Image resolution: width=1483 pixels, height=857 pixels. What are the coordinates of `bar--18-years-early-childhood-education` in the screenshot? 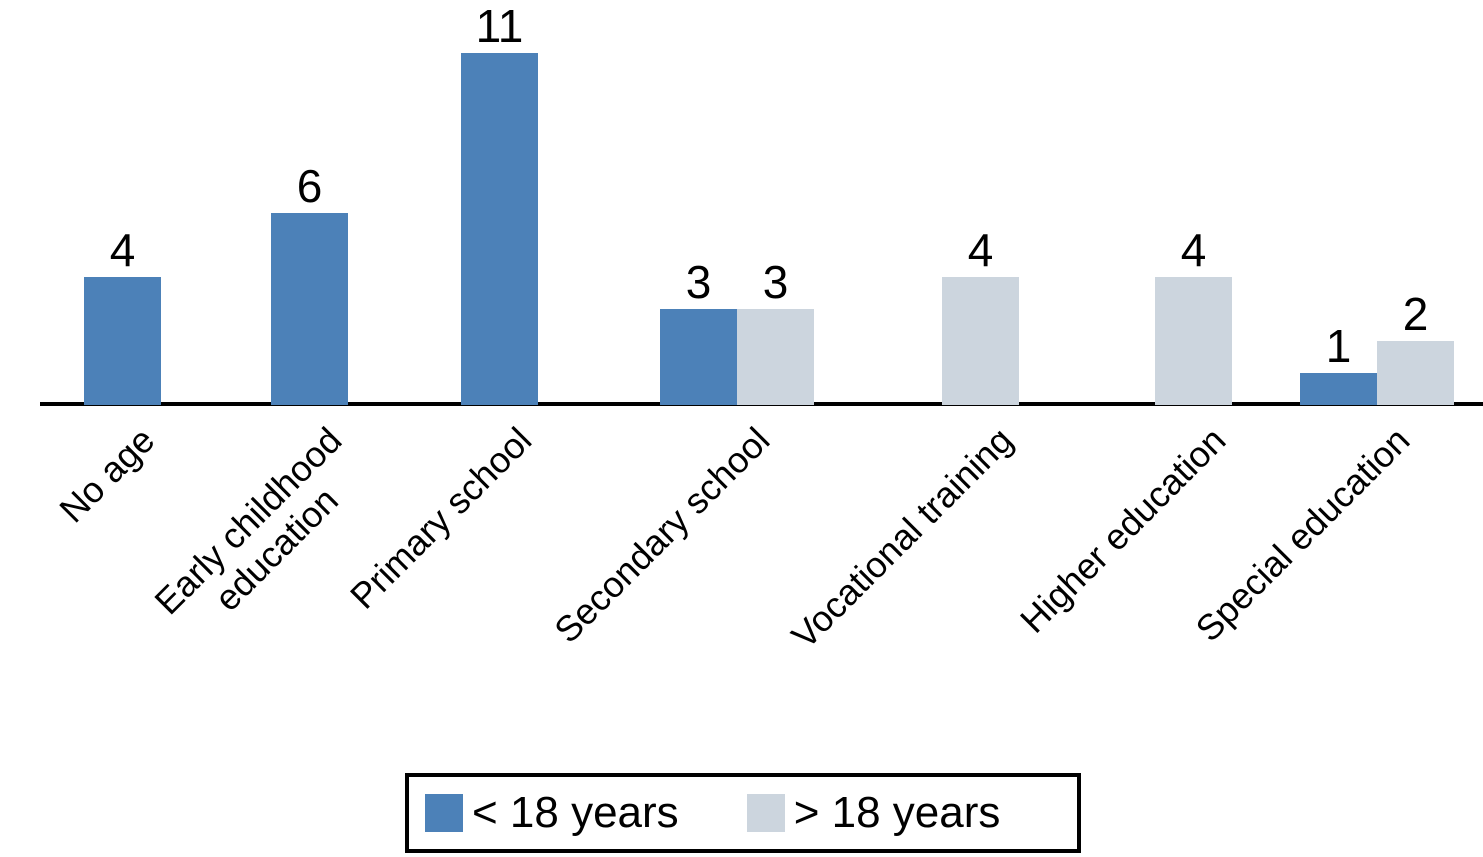 It's located at (309, 309).